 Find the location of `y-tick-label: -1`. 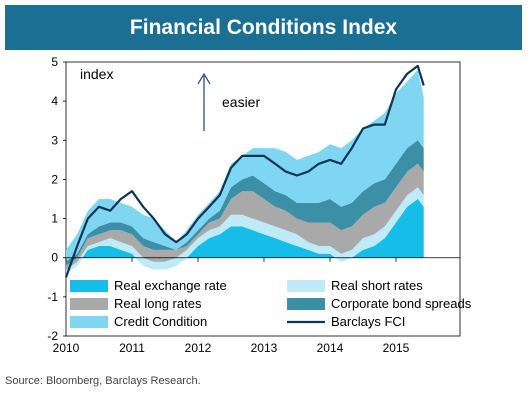

y-tick-label: -1 is located at coordinates (52, 297).